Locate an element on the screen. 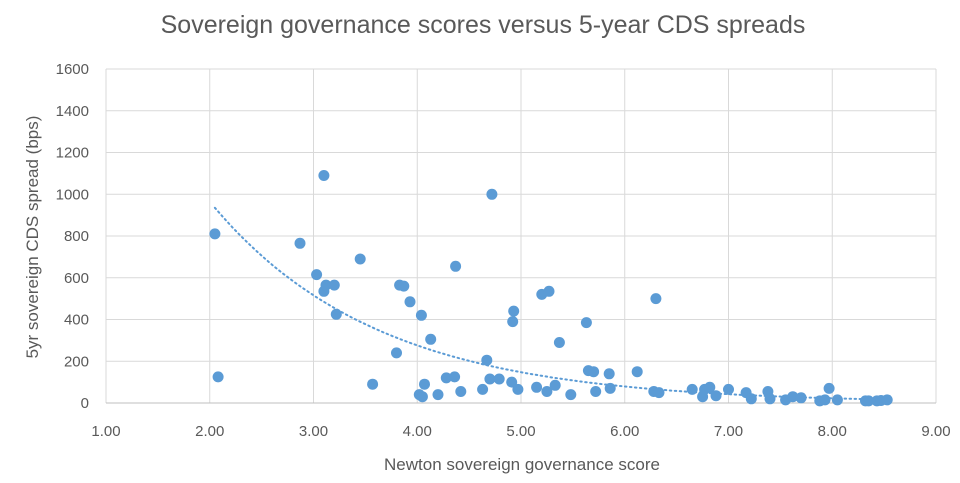 The width and height of the screenshot is (960, 483). x-tick-label: 4.00 is located at coordinates (417, 431).